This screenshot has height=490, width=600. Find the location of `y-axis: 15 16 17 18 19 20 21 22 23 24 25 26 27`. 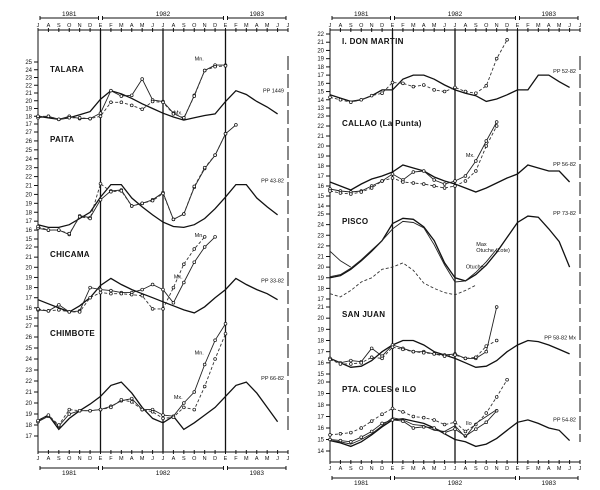

y-axis: 15 16 17 18 19 20 21 22 23 24 25 26 27 is located at coordinates (31, 186).